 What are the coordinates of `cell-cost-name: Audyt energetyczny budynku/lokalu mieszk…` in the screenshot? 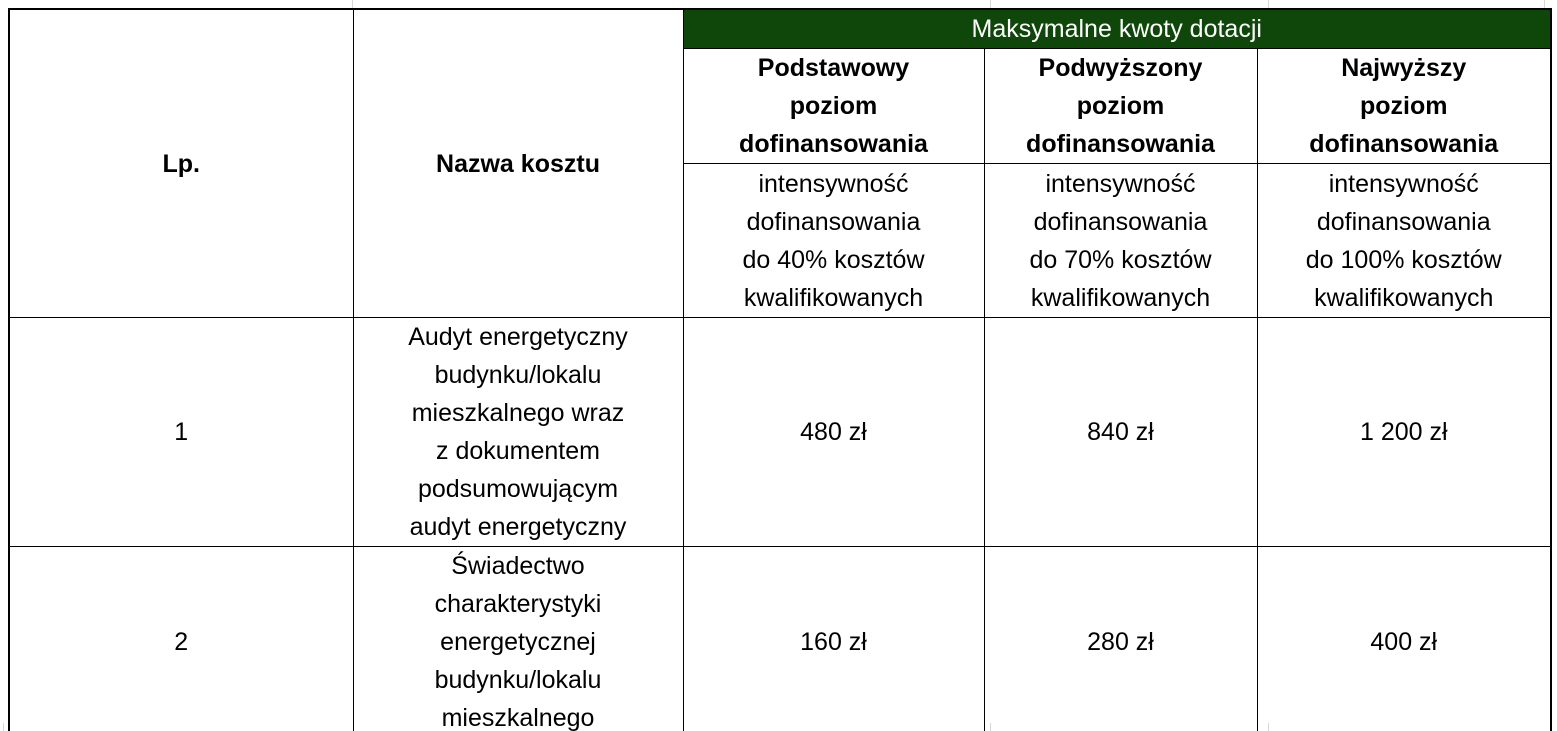 It's located at (518, 432).